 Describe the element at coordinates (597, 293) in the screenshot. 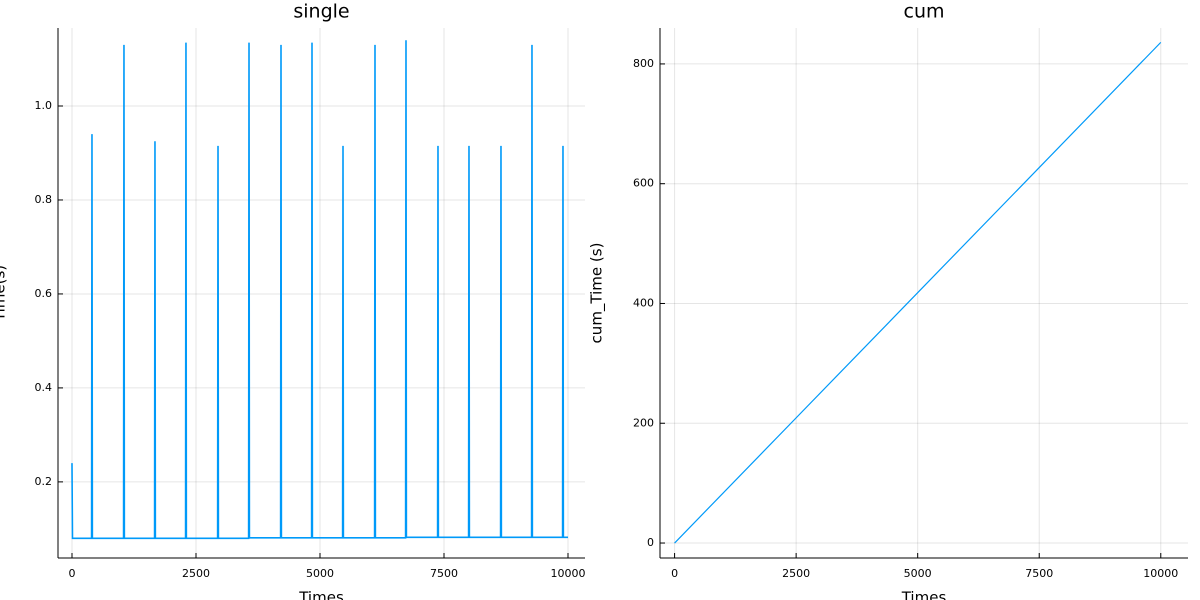

I see `y-axis-label: cum_Time (s)` at that location.